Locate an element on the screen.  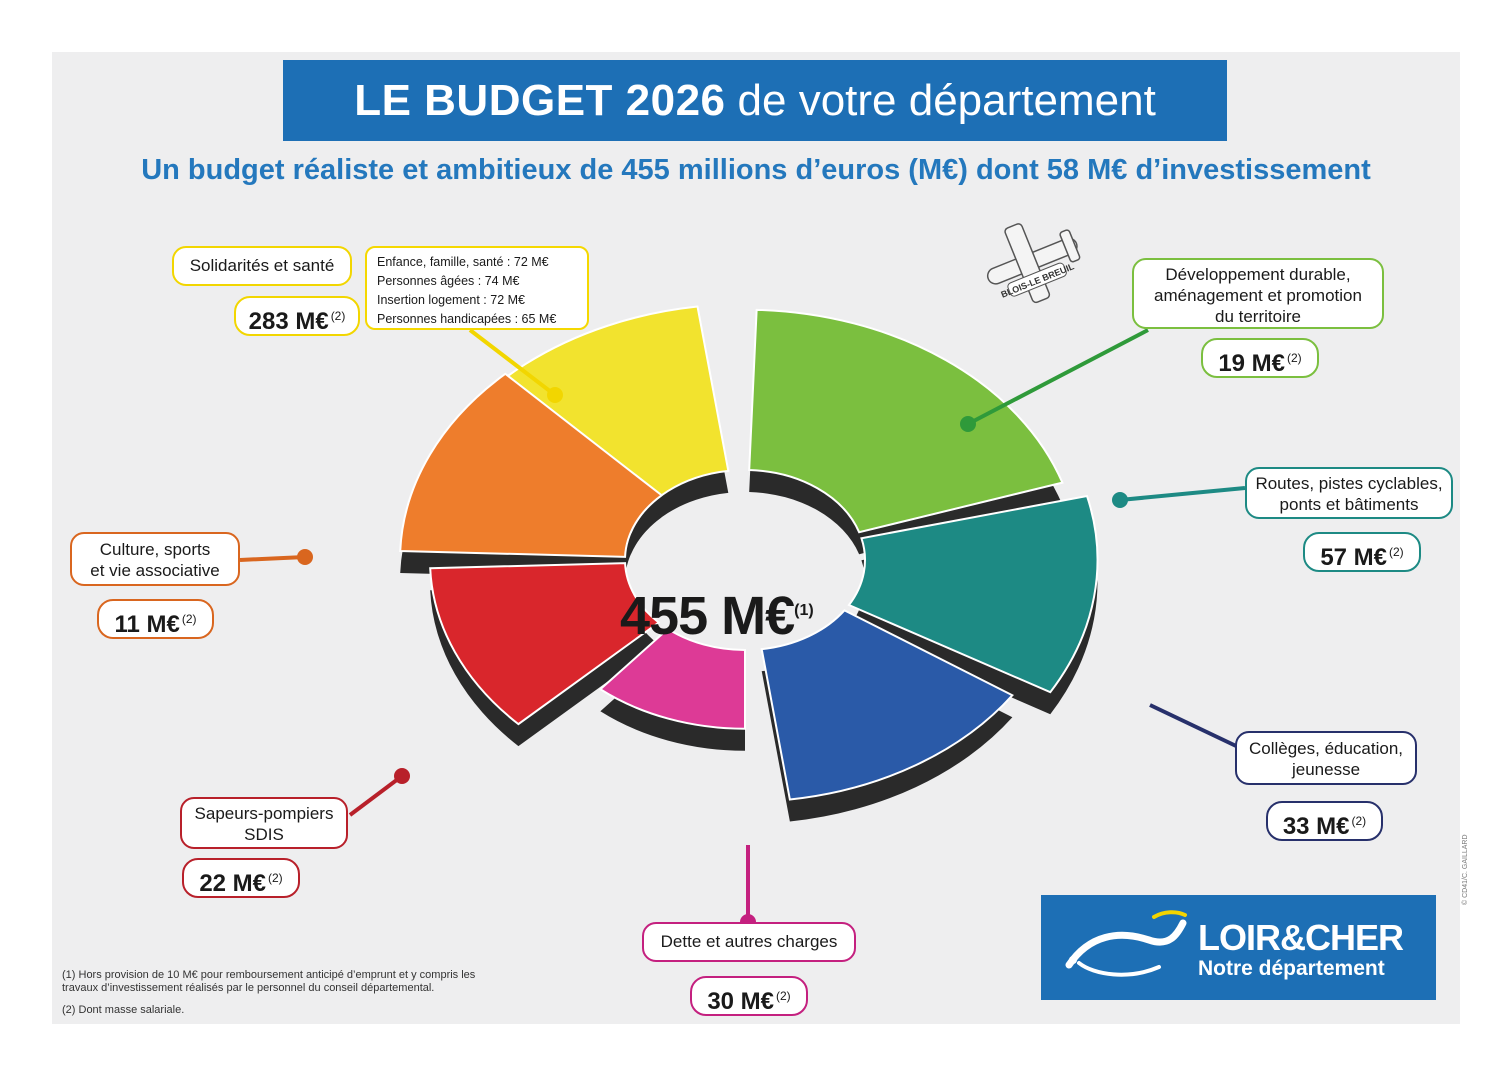
total-value: 455 M€(1) is located at coordinates (717, 616).